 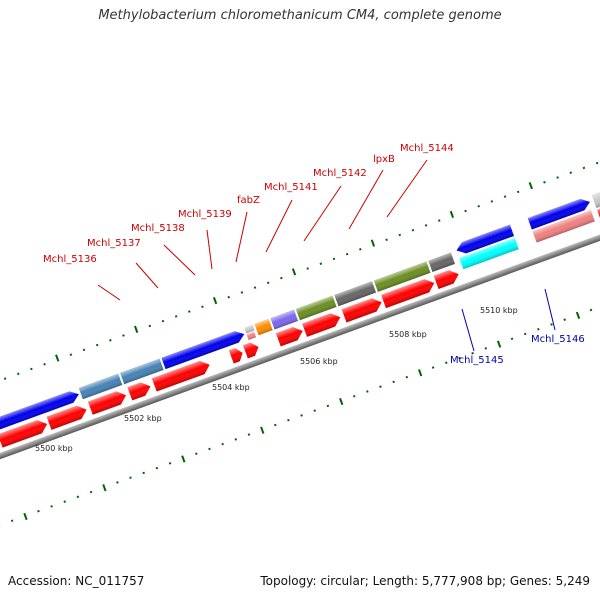 I want to click on scale-label: 5506 kbp, so click(x=319, y=361).